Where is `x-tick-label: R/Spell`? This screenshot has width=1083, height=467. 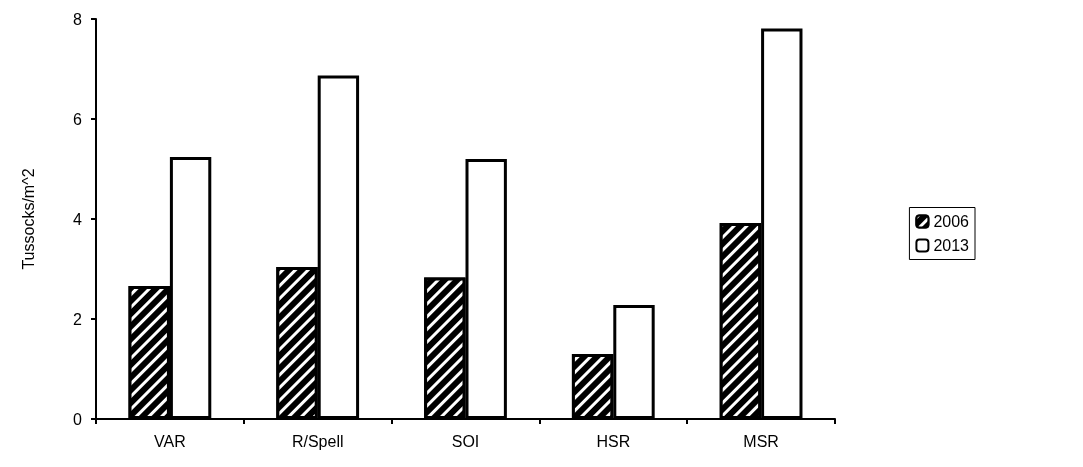
x-tick-label: R/Spell is located at coordinates (317, 441).